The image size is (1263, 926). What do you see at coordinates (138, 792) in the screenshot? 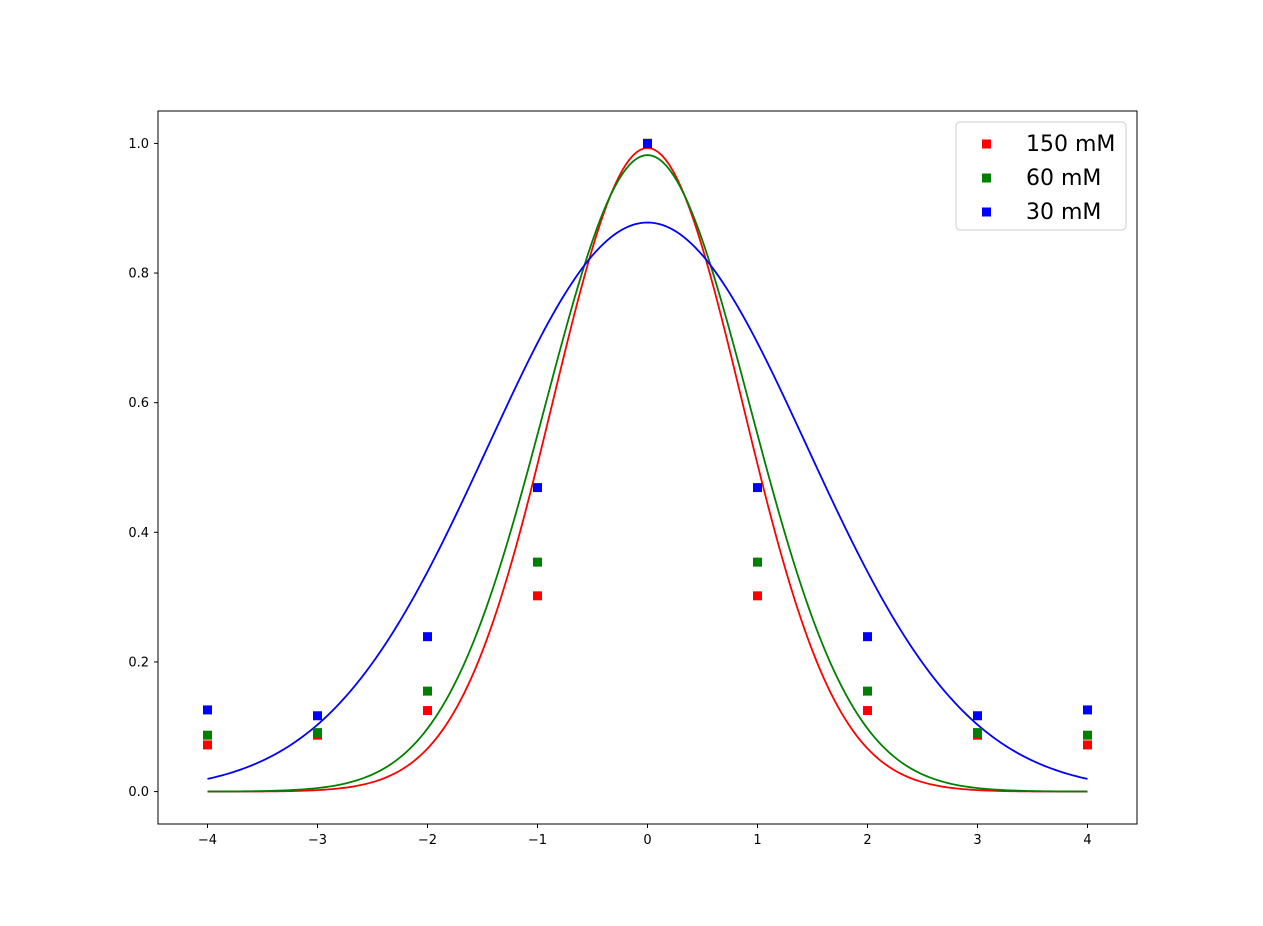
I see `y-tick-label: 0.0` at bounding box center [138, 792].